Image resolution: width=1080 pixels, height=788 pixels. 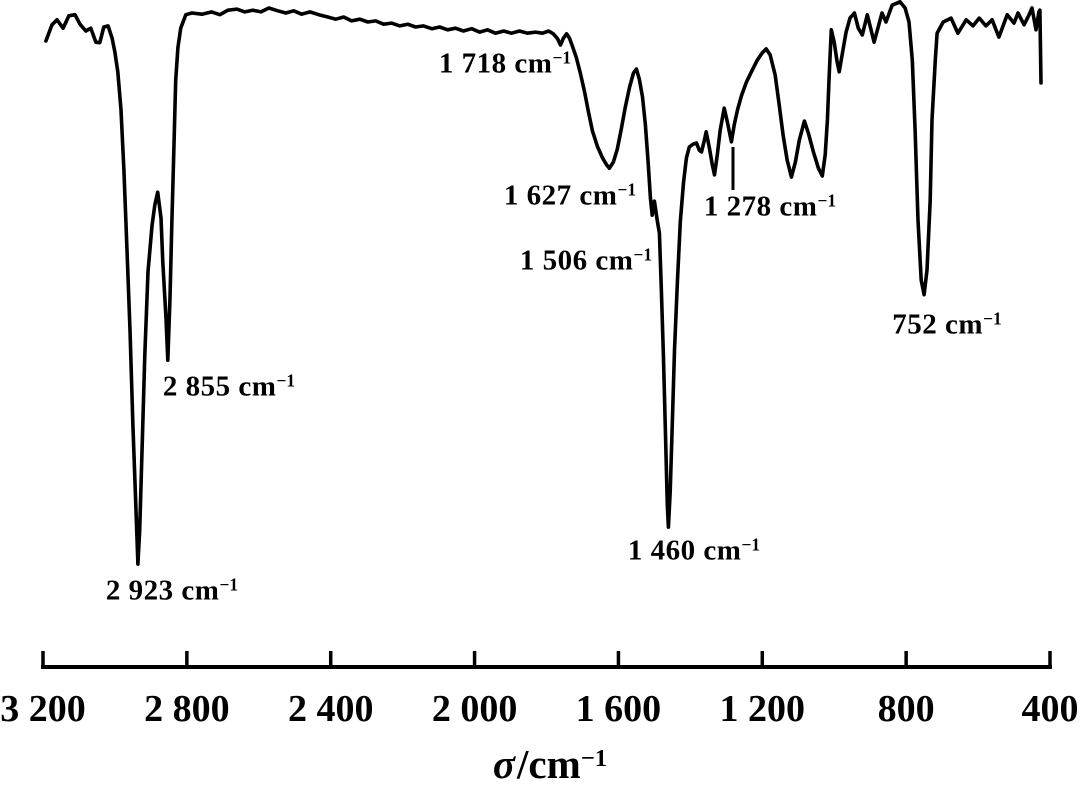 What do you see at coordinates (546, 659) in the screenshot?
I see `x-axis-ticks` at bounding box center [546, 659].